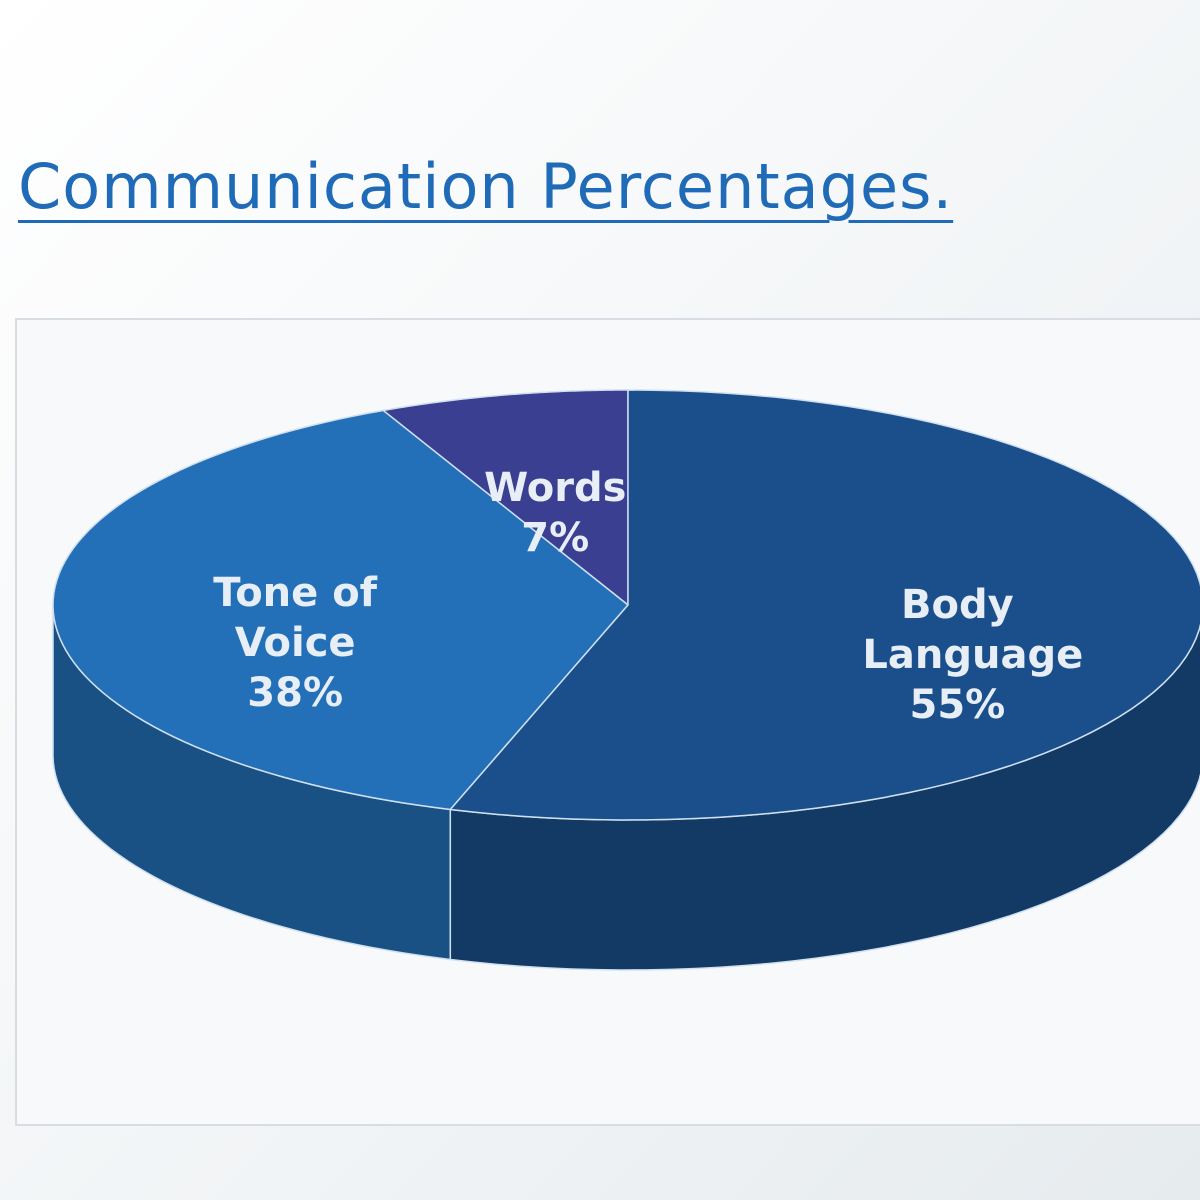 This screenshot has height=1200, width=1200. What do you see at coordinates (486, 186) in the screenshot?
I see `chart-title: Communication Percentages.` at bounding box center [486, 186].